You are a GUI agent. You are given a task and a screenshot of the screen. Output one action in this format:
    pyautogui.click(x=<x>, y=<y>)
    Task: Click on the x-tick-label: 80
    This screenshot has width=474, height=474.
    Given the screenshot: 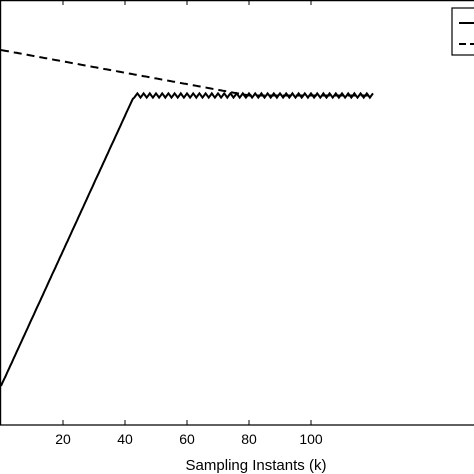 What is the action you would take?
    pyautogui.click(x=249, y=439)
    